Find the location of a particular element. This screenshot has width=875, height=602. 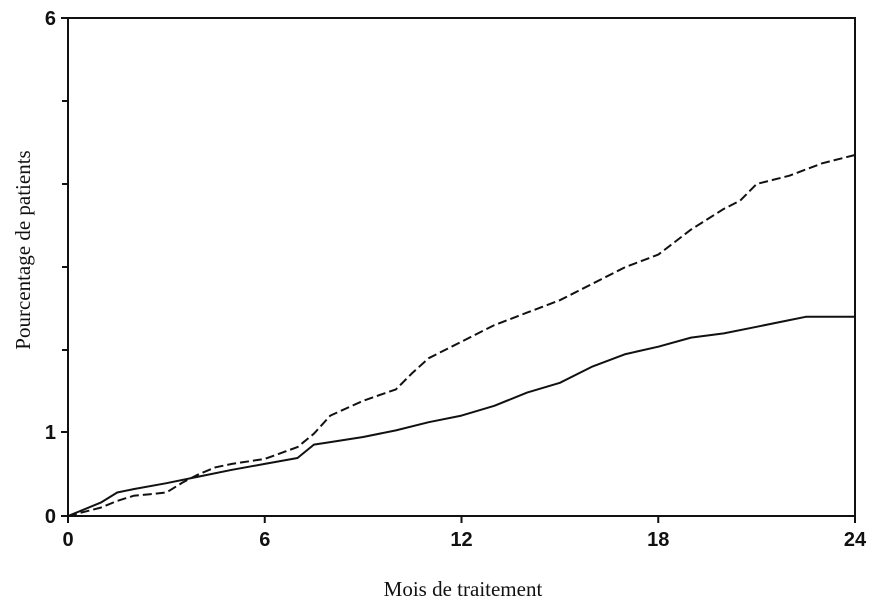

x-axis-title: Mois de traitement is located at coordinates (463, 589).